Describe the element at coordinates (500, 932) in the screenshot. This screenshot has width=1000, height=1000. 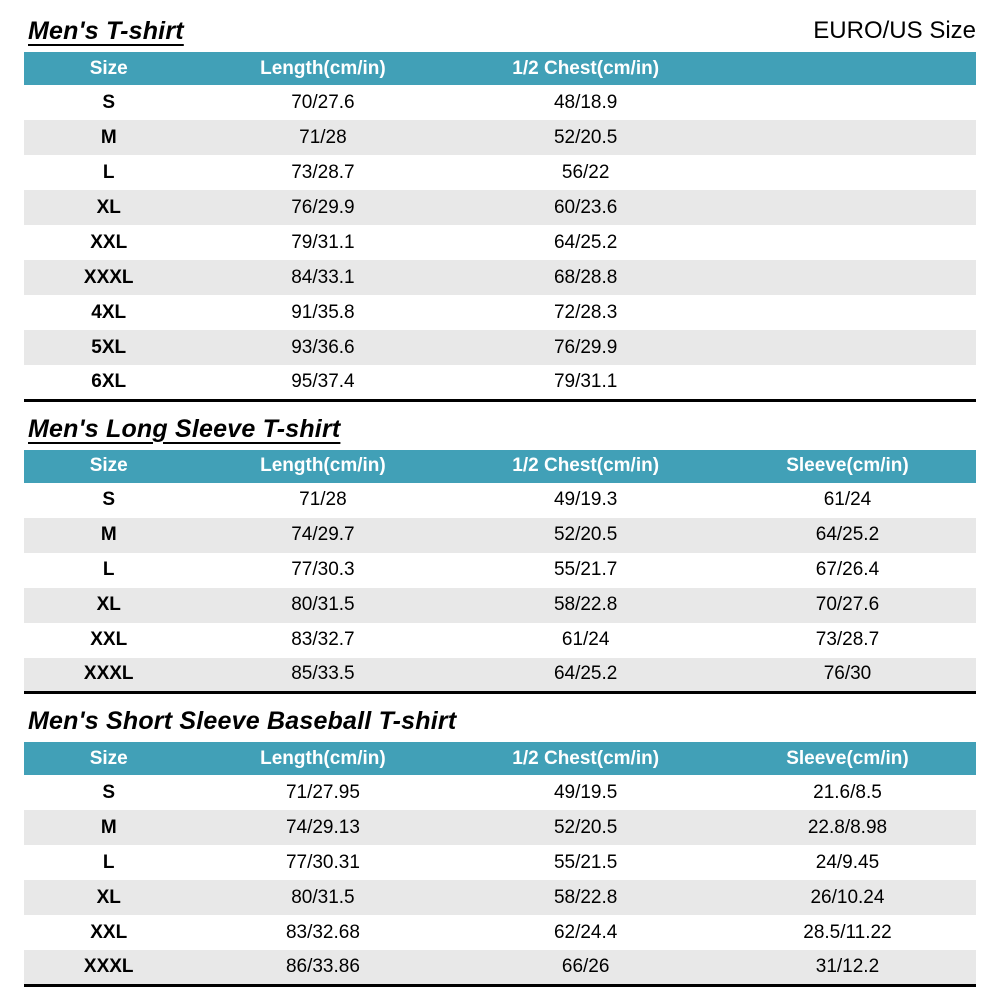
I see `size-row: XXL 83/32.68 62/24.4 28.5/11.22` at that location.